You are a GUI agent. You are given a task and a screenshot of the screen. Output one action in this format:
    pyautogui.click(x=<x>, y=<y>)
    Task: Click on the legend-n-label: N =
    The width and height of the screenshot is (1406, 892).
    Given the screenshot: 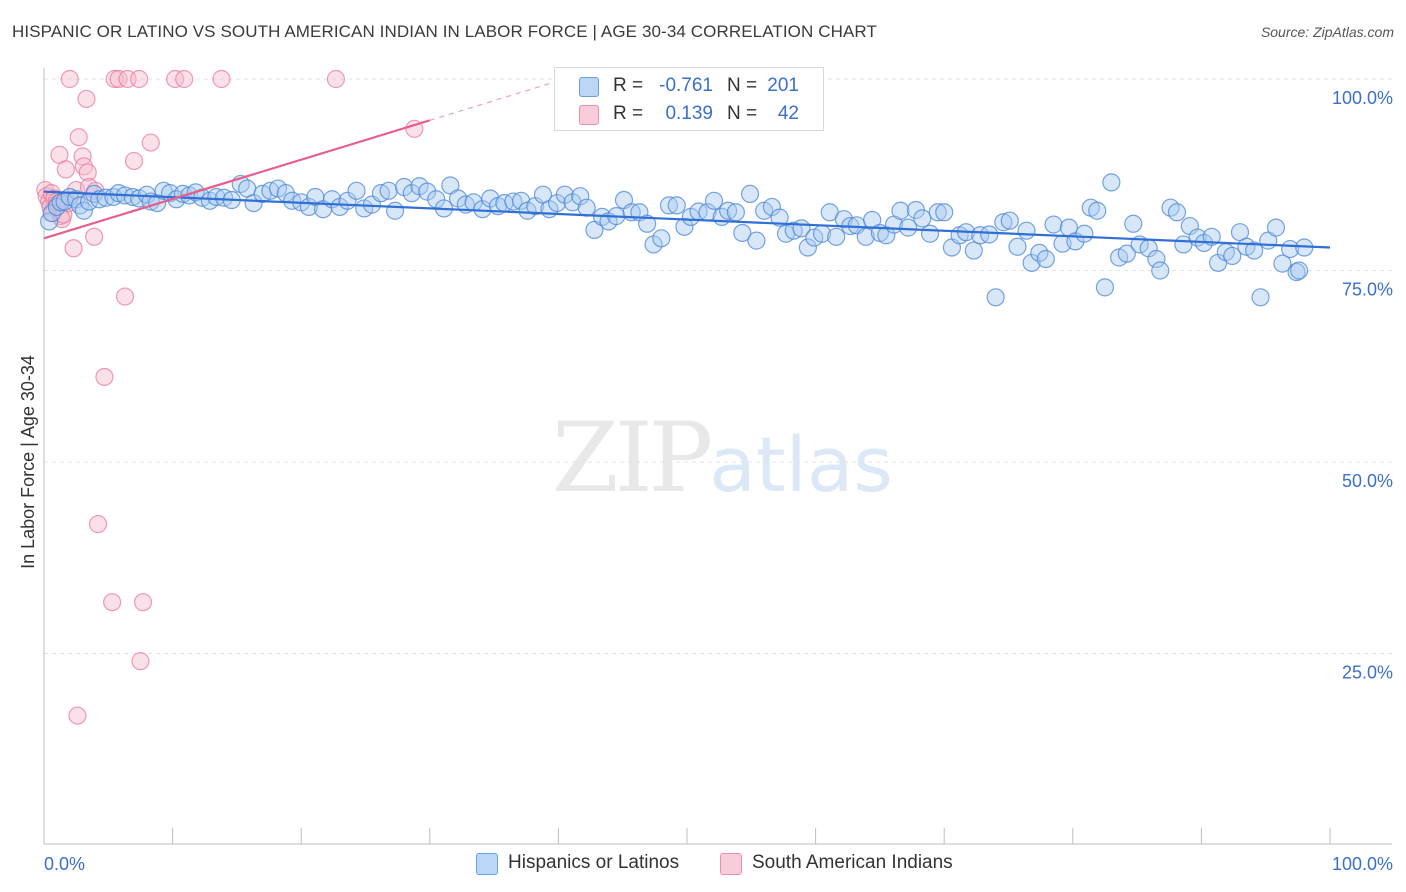 What is the action you would take?
    pyautogui.click(x=742, y=113)
    